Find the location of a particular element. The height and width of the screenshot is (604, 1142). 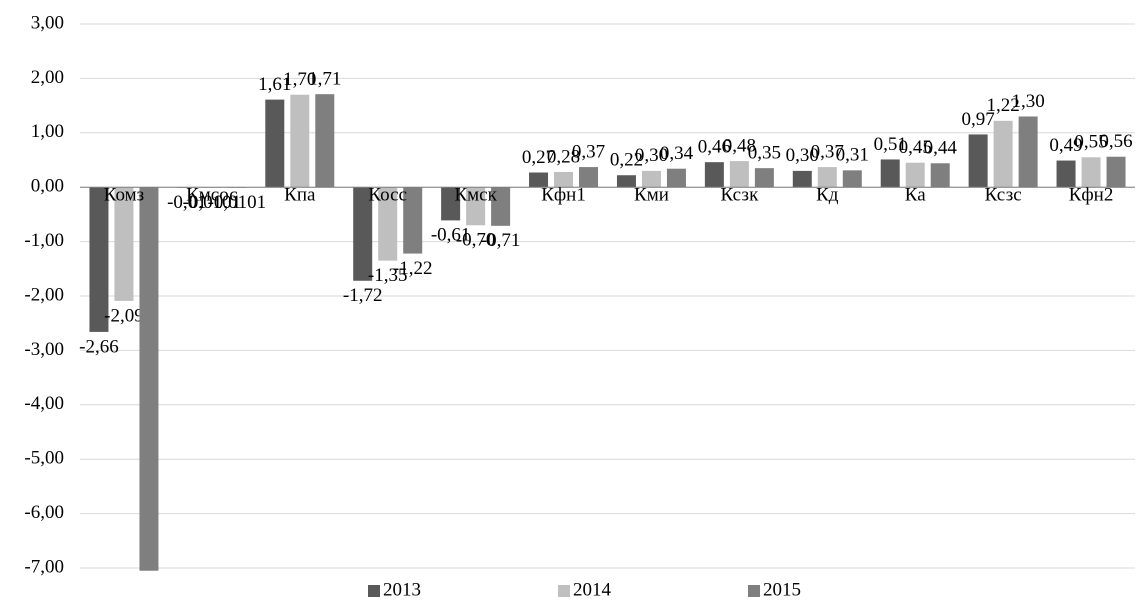

data-label: -1,22 is located at coordinates (413, 268).